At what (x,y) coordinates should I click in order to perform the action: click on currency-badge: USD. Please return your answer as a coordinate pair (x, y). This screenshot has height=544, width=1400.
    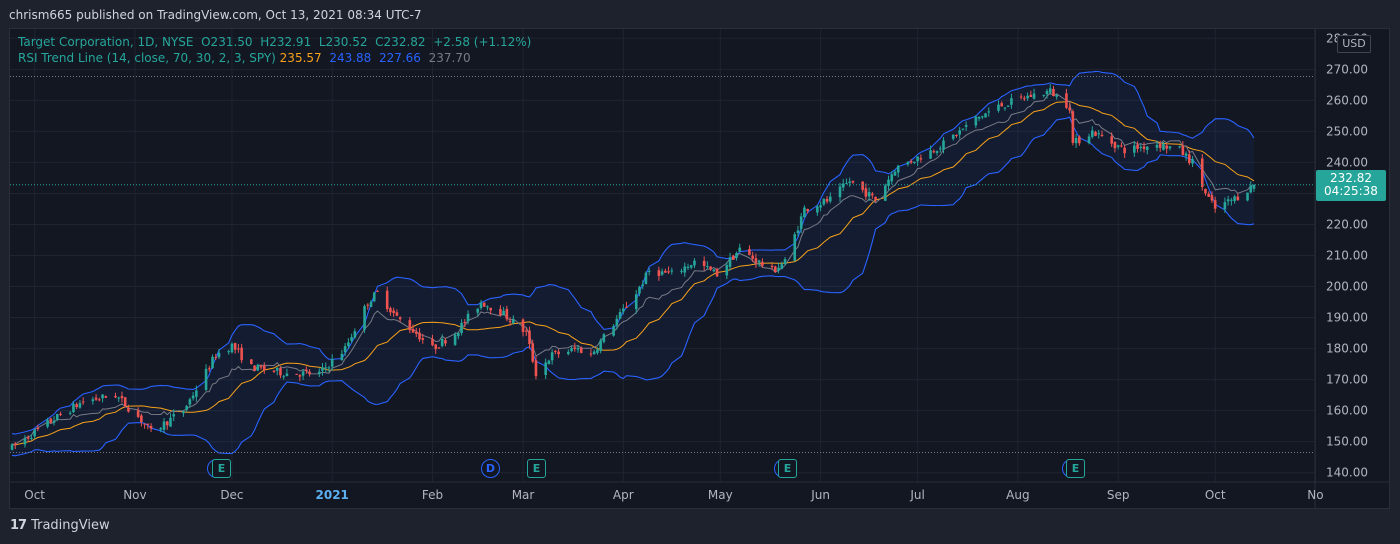
    Looking at the image, I should click on (1354, 44).